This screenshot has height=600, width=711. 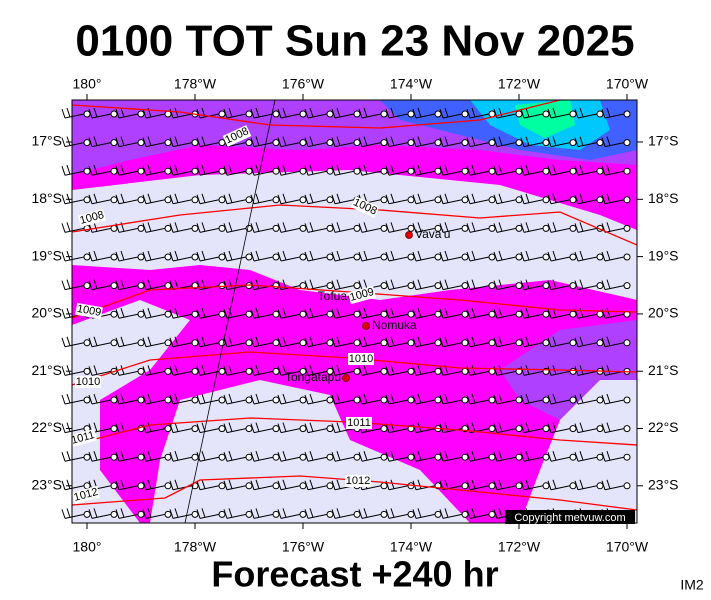 I want to click on subtitle: Forecast +240 hr, so click(x=354, y=574).